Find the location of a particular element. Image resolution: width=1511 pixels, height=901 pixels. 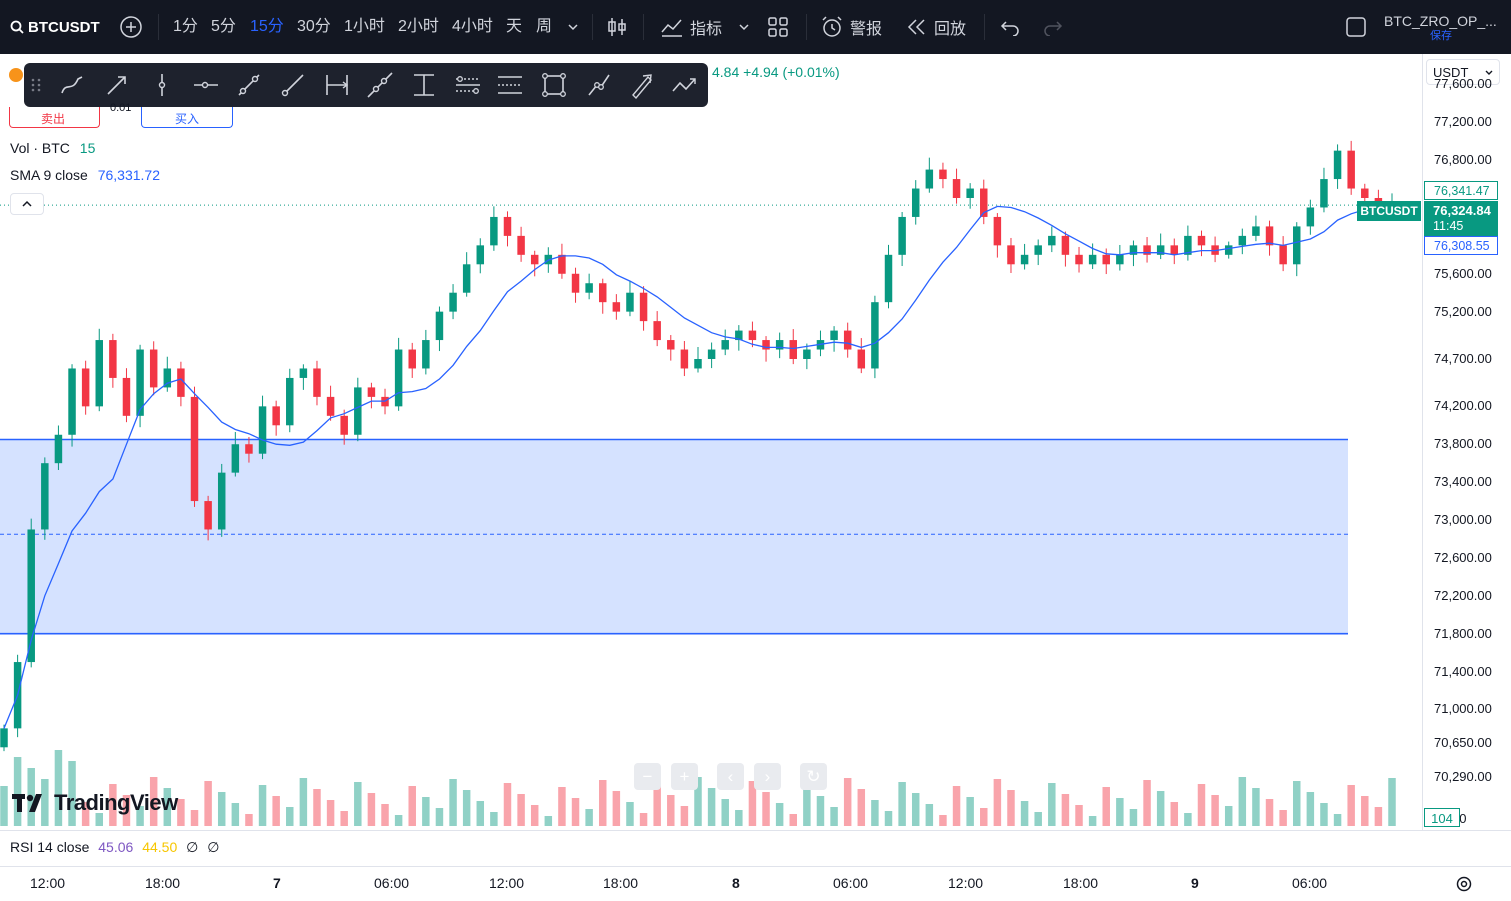

path-tool-icon is located at coordinates (599, 85).